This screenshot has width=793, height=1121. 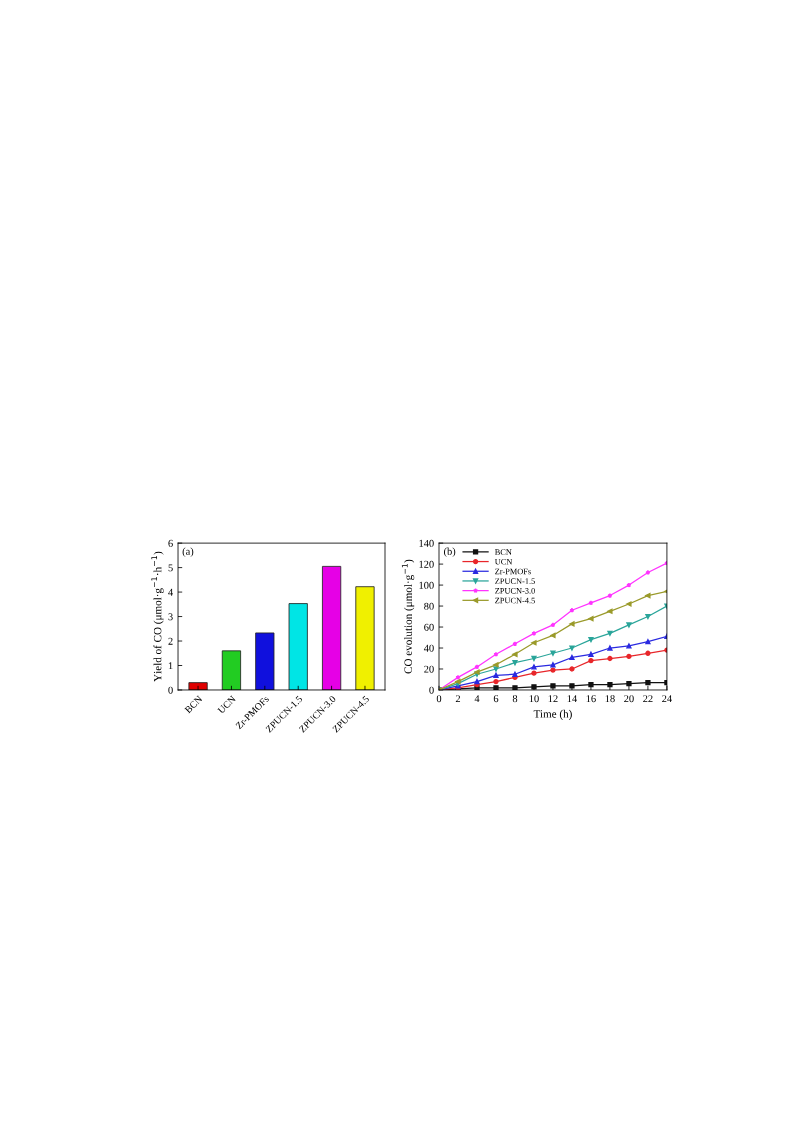 I want to click on x-tick-label: 12, so click(x=553, y=699).